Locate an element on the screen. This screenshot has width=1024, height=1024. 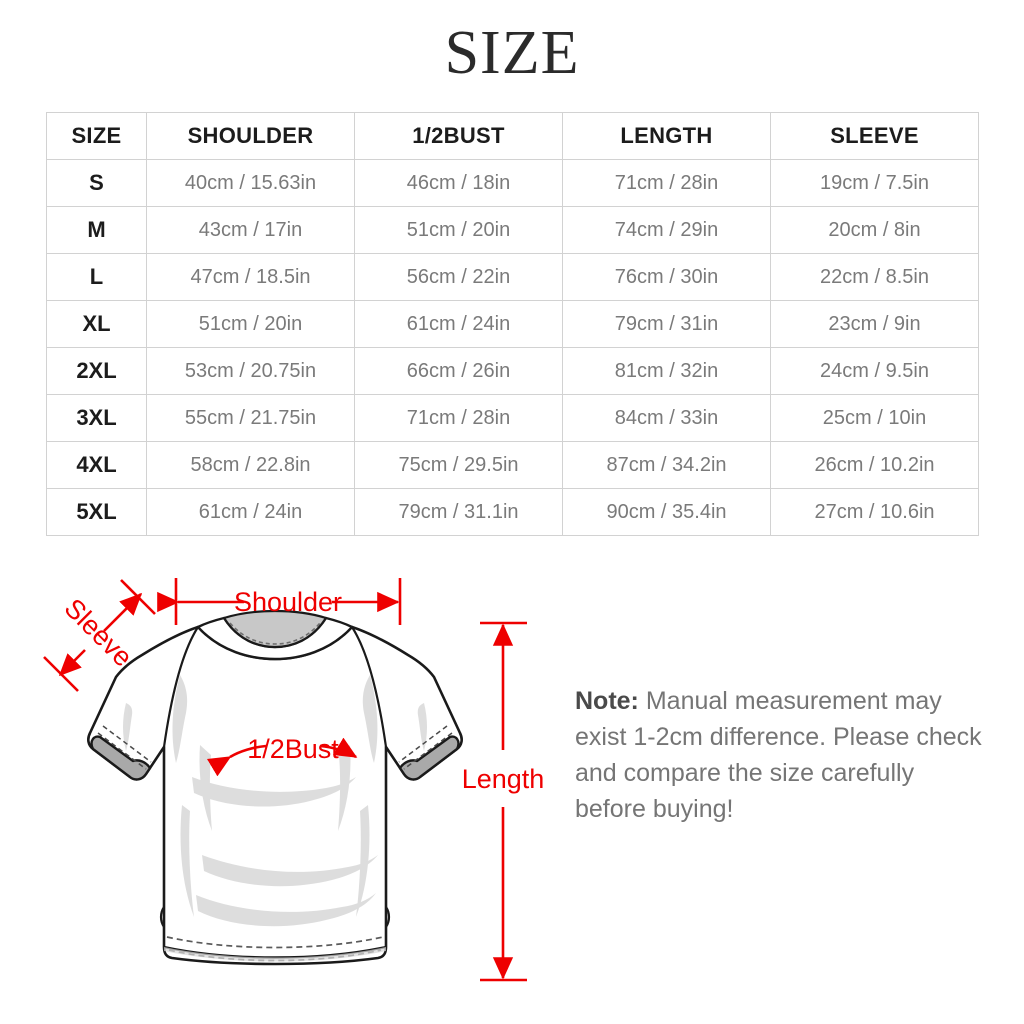
tshirt-illustration is located at coordinates (275, 787).